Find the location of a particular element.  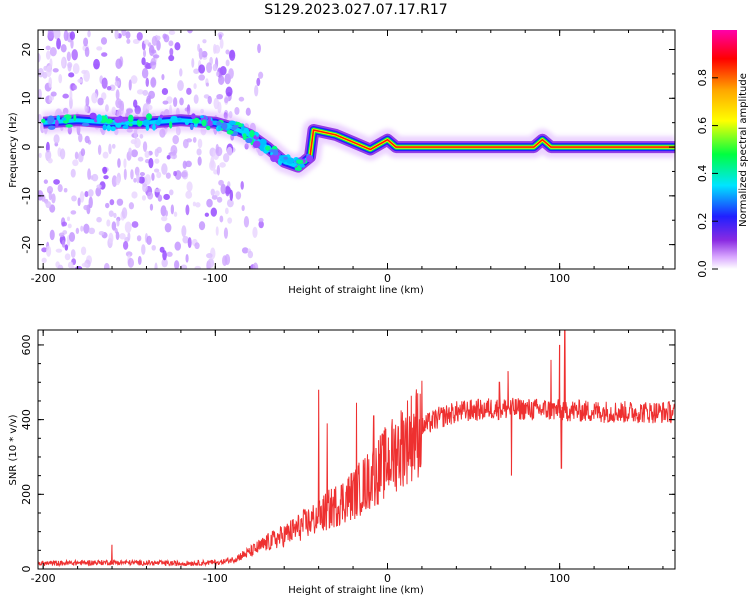

colorbar-tick-label: 0.2 is located at coordinates (702, 221).